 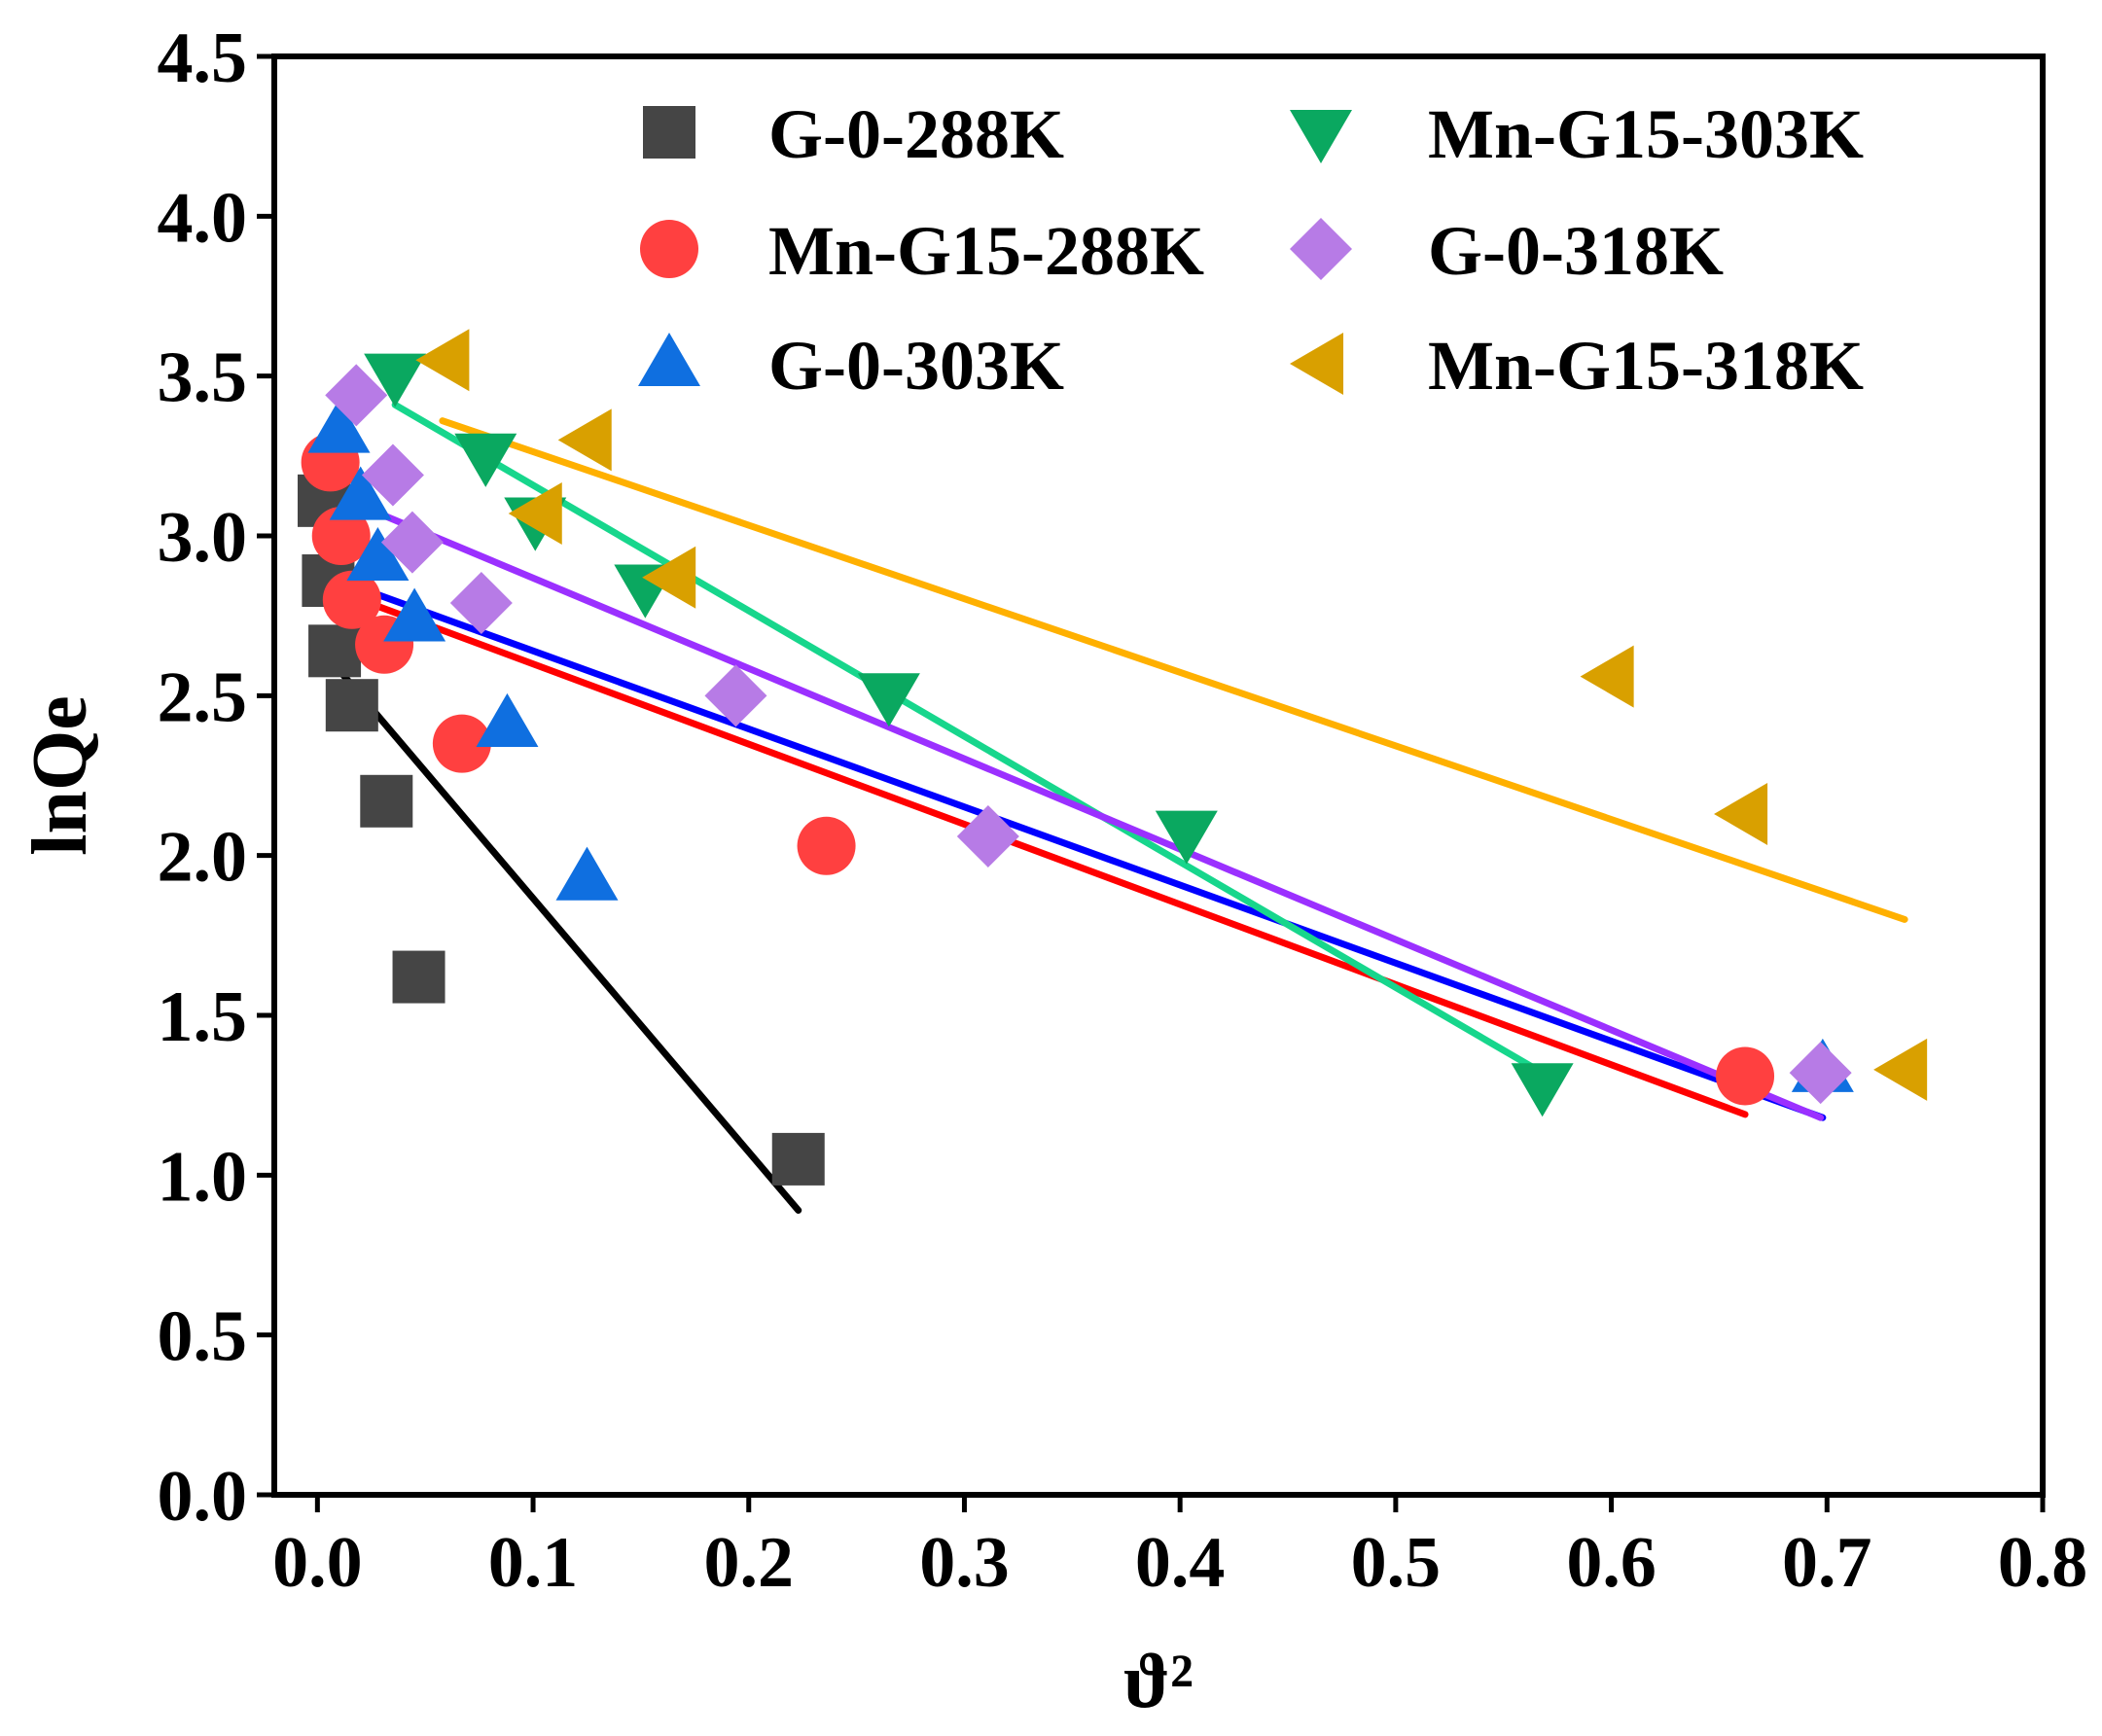 What do you see at coordinates (203, 1177) in the screenshot?
I see `y-tick-label: 1.0` at bounding box center [203, 1177].